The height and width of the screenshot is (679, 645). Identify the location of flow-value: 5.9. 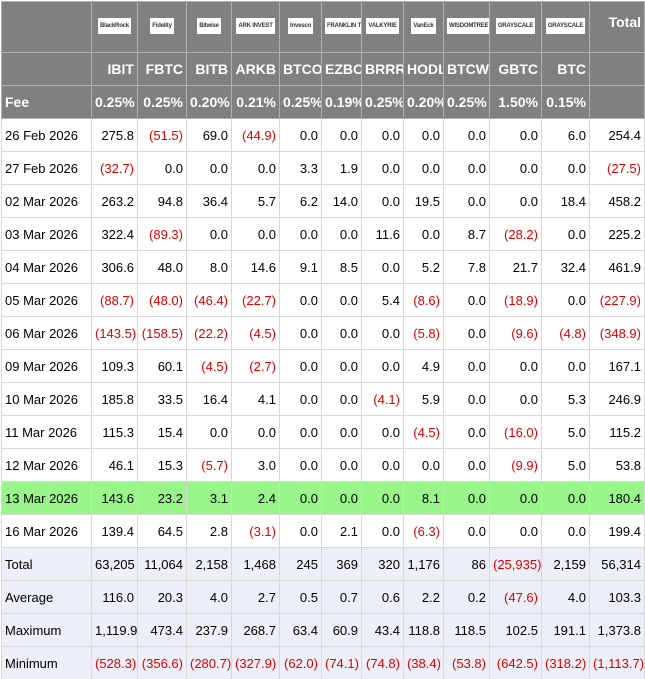
(423, 399).